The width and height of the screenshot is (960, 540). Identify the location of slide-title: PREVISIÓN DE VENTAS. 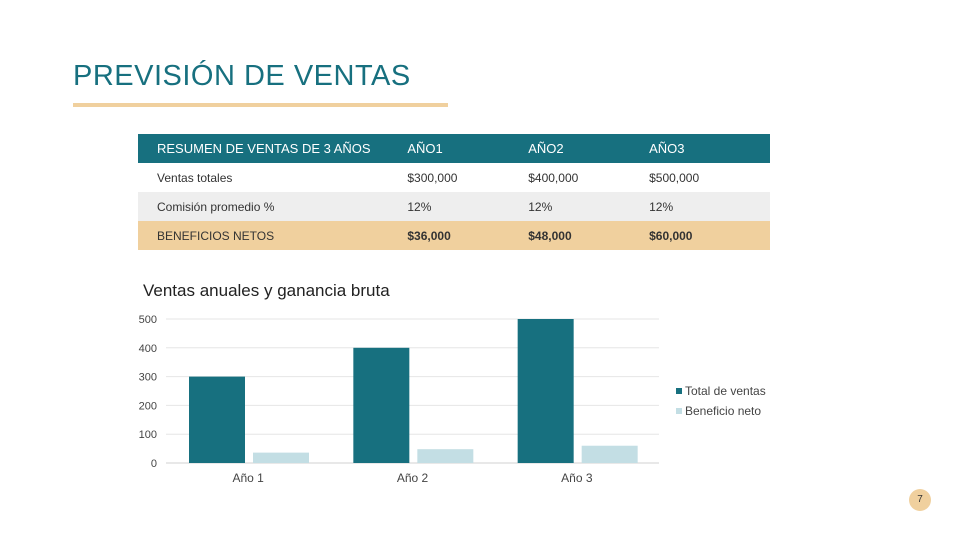
(242, 76).